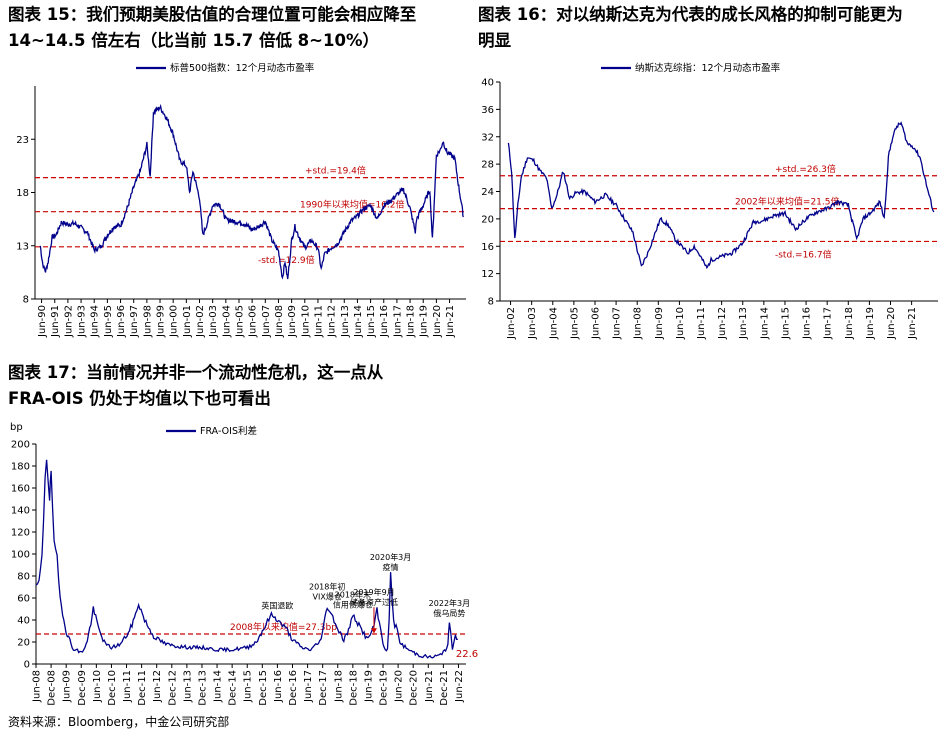  Describe the element at coordinates (20, 511) in the screenshot. I see `fig17-y-tick-label: 140` at that location.